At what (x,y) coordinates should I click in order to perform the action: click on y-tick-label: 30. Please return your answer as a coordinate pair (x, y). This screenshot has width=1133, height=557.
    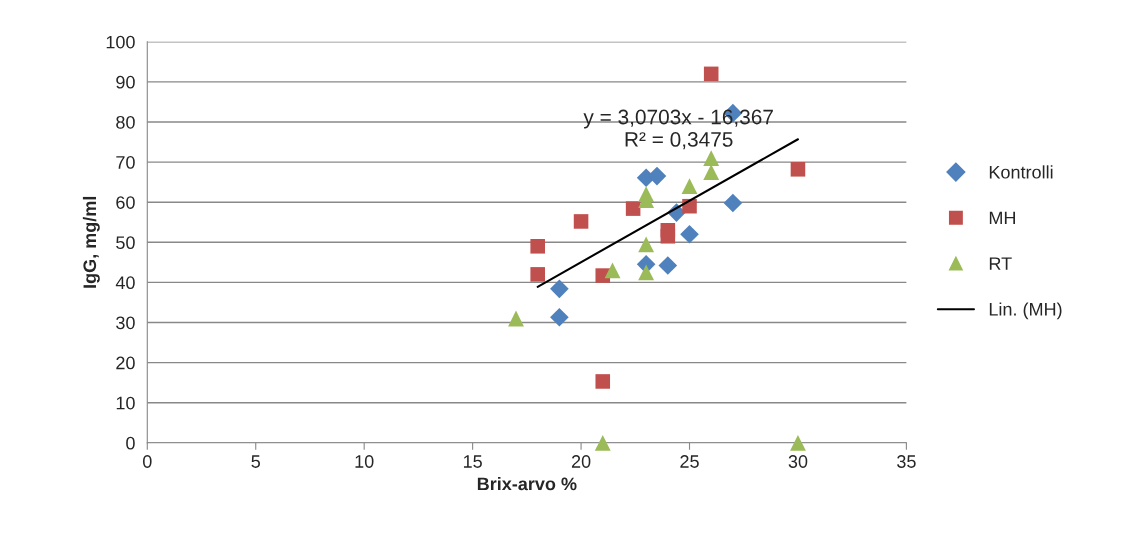
    Looking at the image, I should click on (125, 323).